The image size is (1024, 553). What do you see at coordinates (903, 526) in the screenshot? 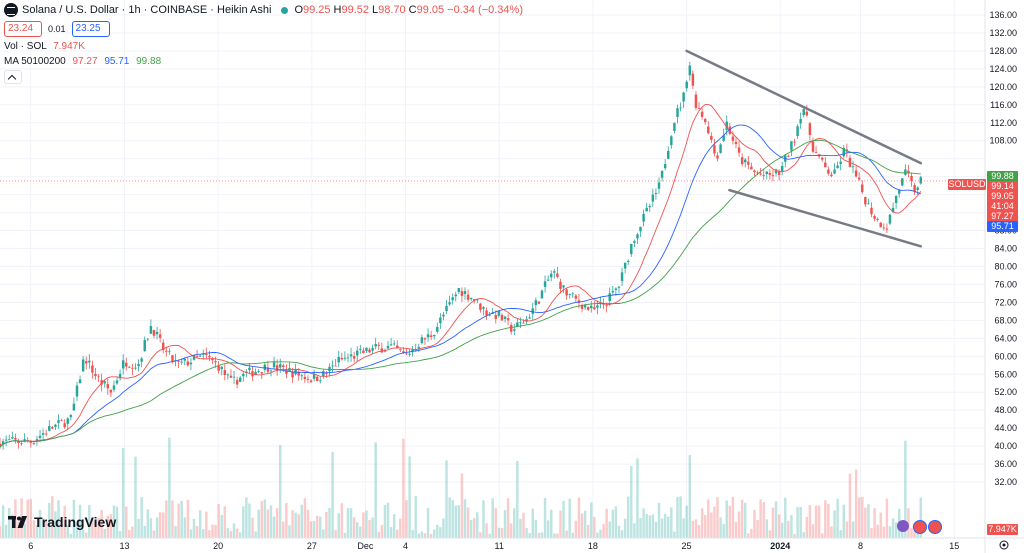
I see `lightning-event-icon` at bounding box center [903, 526].